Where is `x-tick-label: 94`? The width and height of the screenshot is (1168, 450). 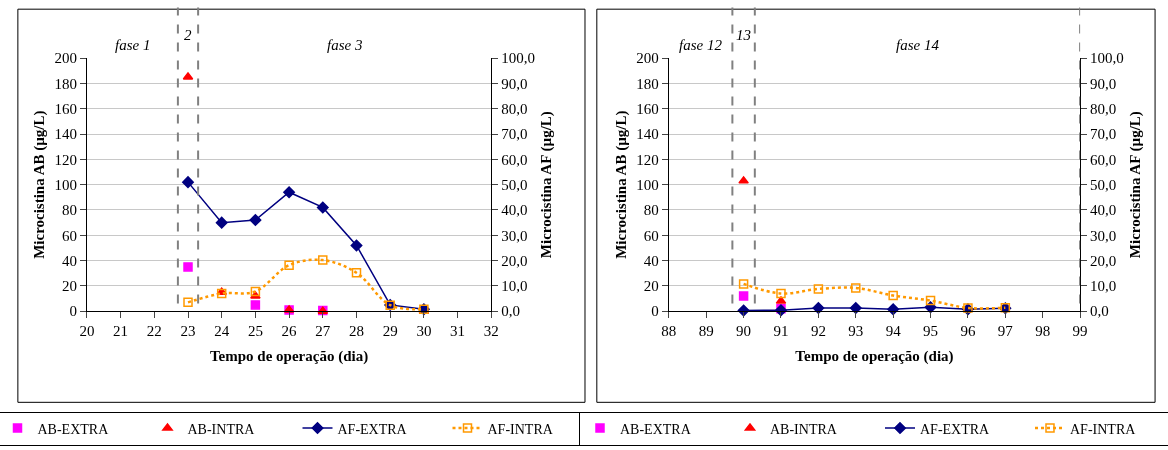
x-tick-label: 94 is located at coordinates (893, 331).